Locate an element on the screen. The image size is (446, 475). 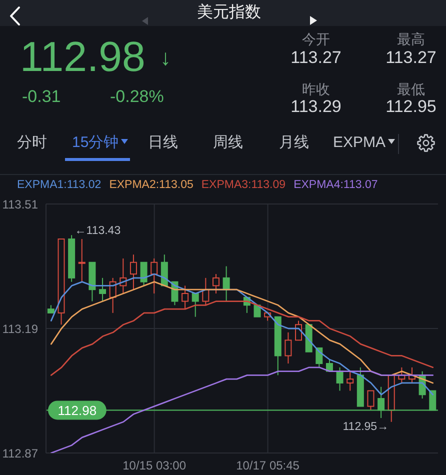
y-tick-label: 112.87 is located at coordinates (20, 453).